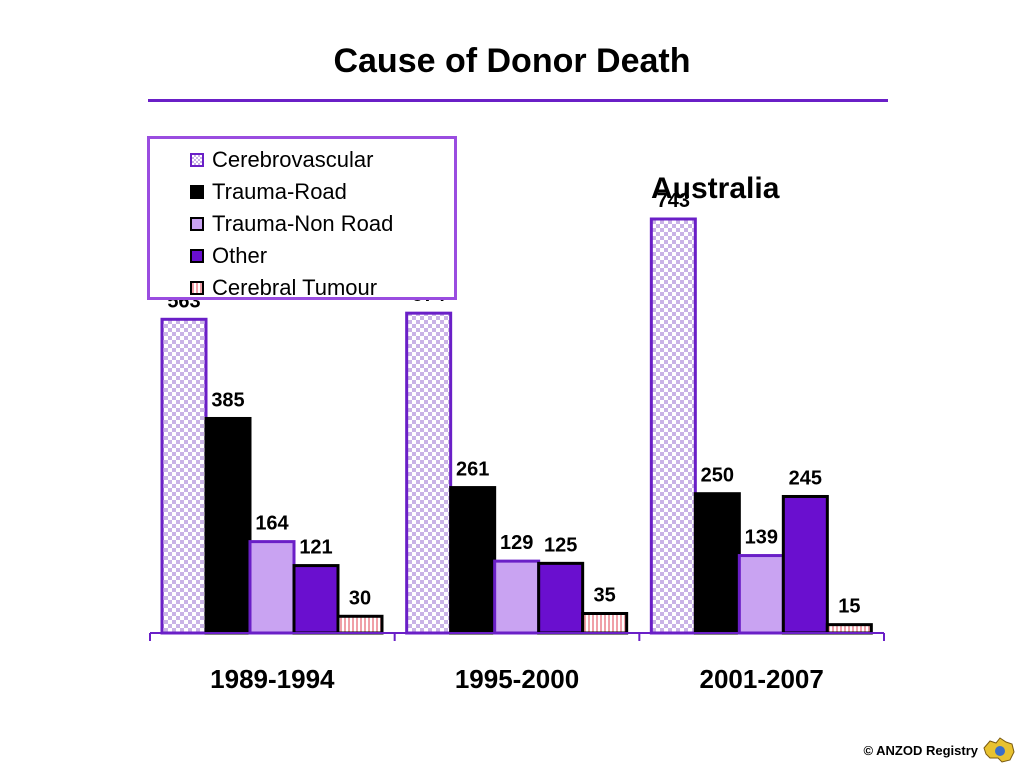 The image size is (1024, 768). Describe the element at coordinates (272, 524) in the screenshot. I see `data-label-trauma-non-road-1989-1994: 164` at that location.